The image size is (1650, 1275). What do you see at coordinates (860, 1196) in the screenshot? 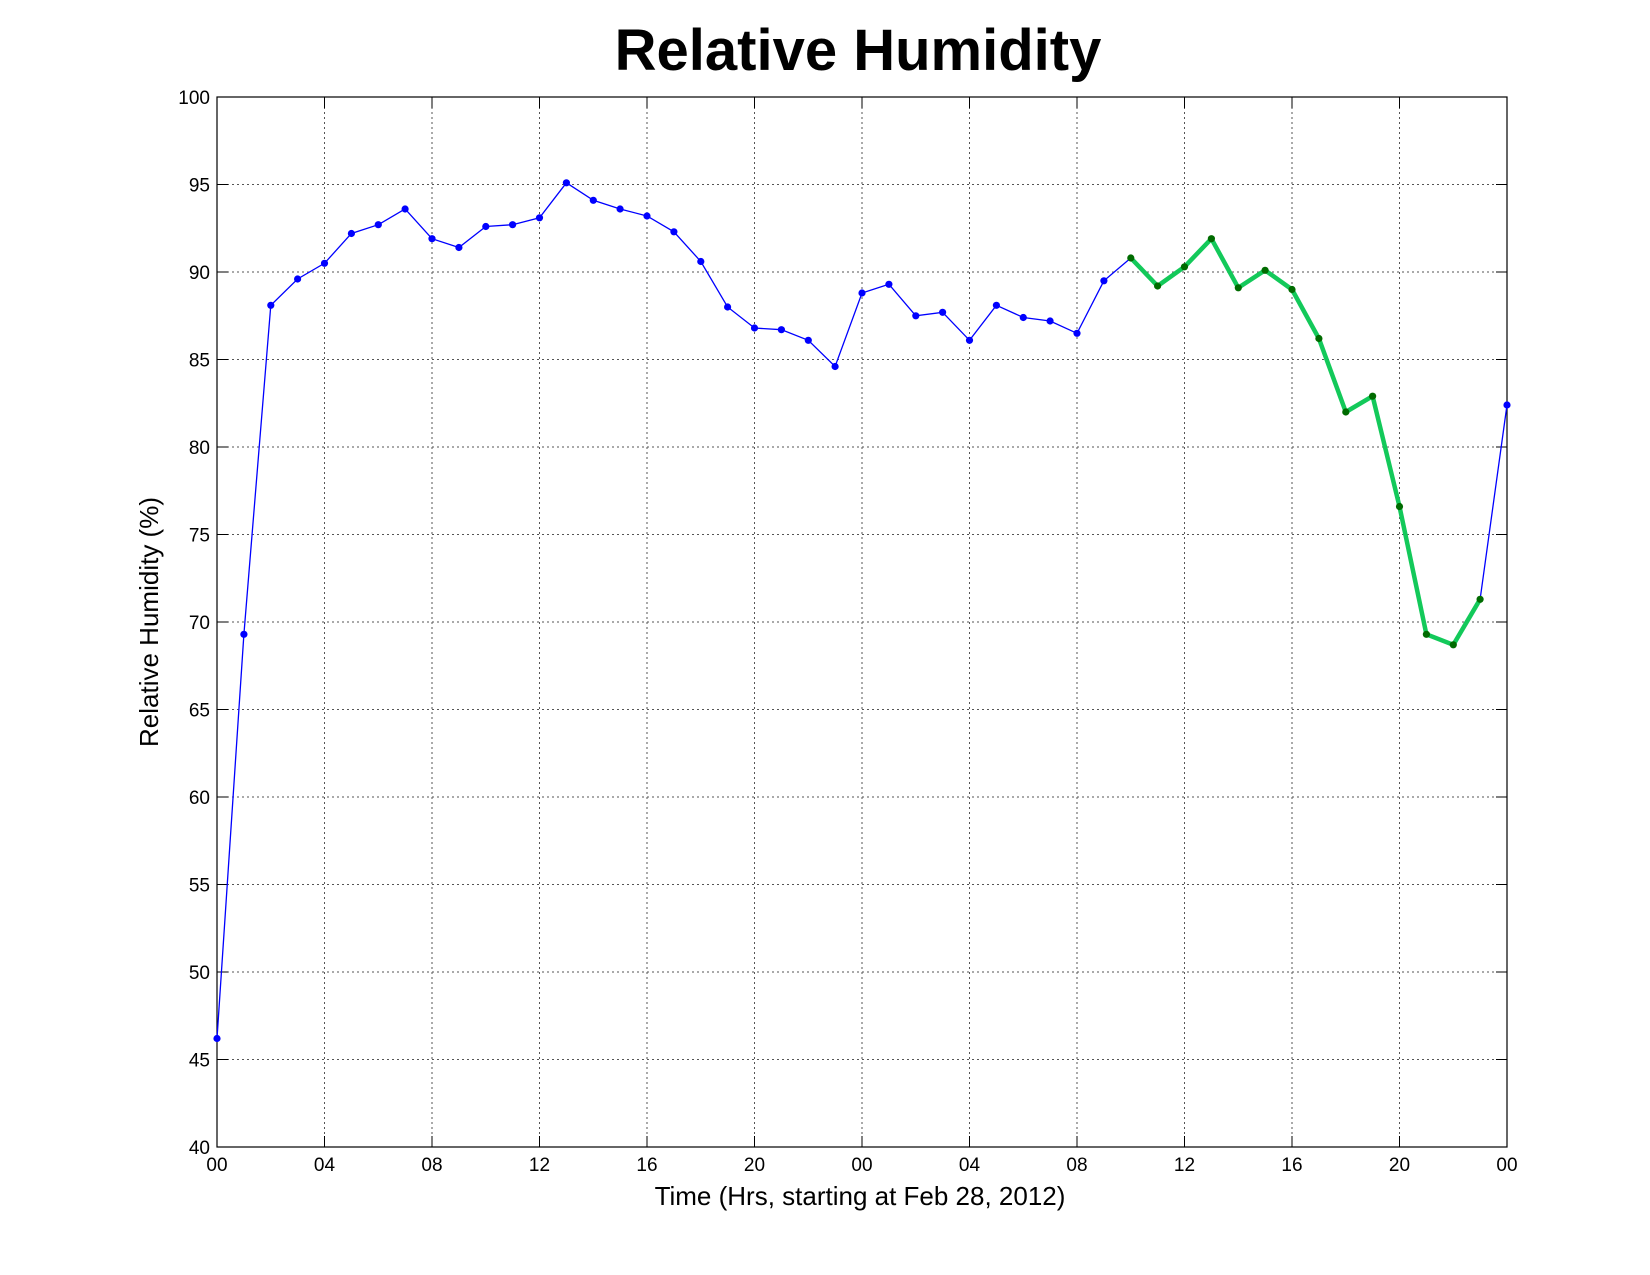
I see `x-axis-label: Time (Hrs, starting at Feb 28, 2012)` at bounding box center [860, 1196].